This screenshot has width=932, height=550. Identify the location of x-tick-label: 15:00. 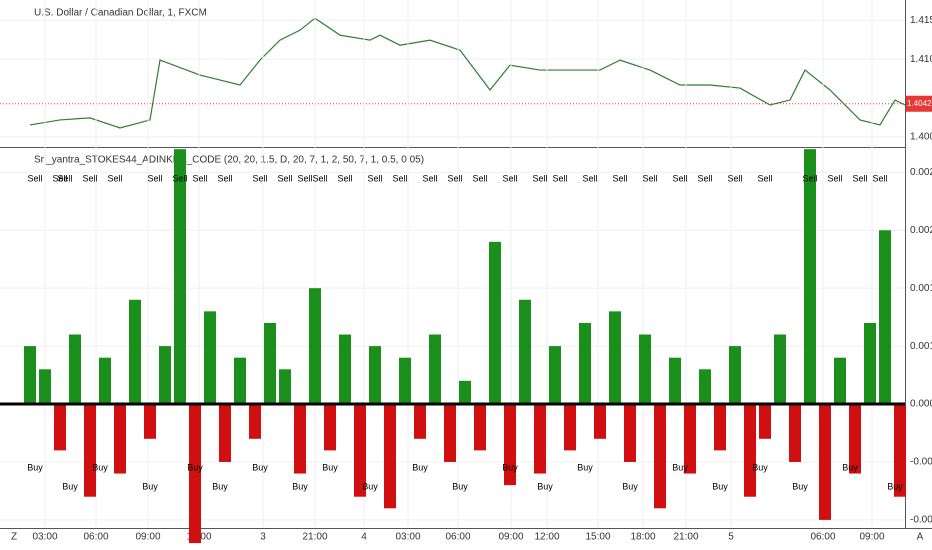
(597, 537).